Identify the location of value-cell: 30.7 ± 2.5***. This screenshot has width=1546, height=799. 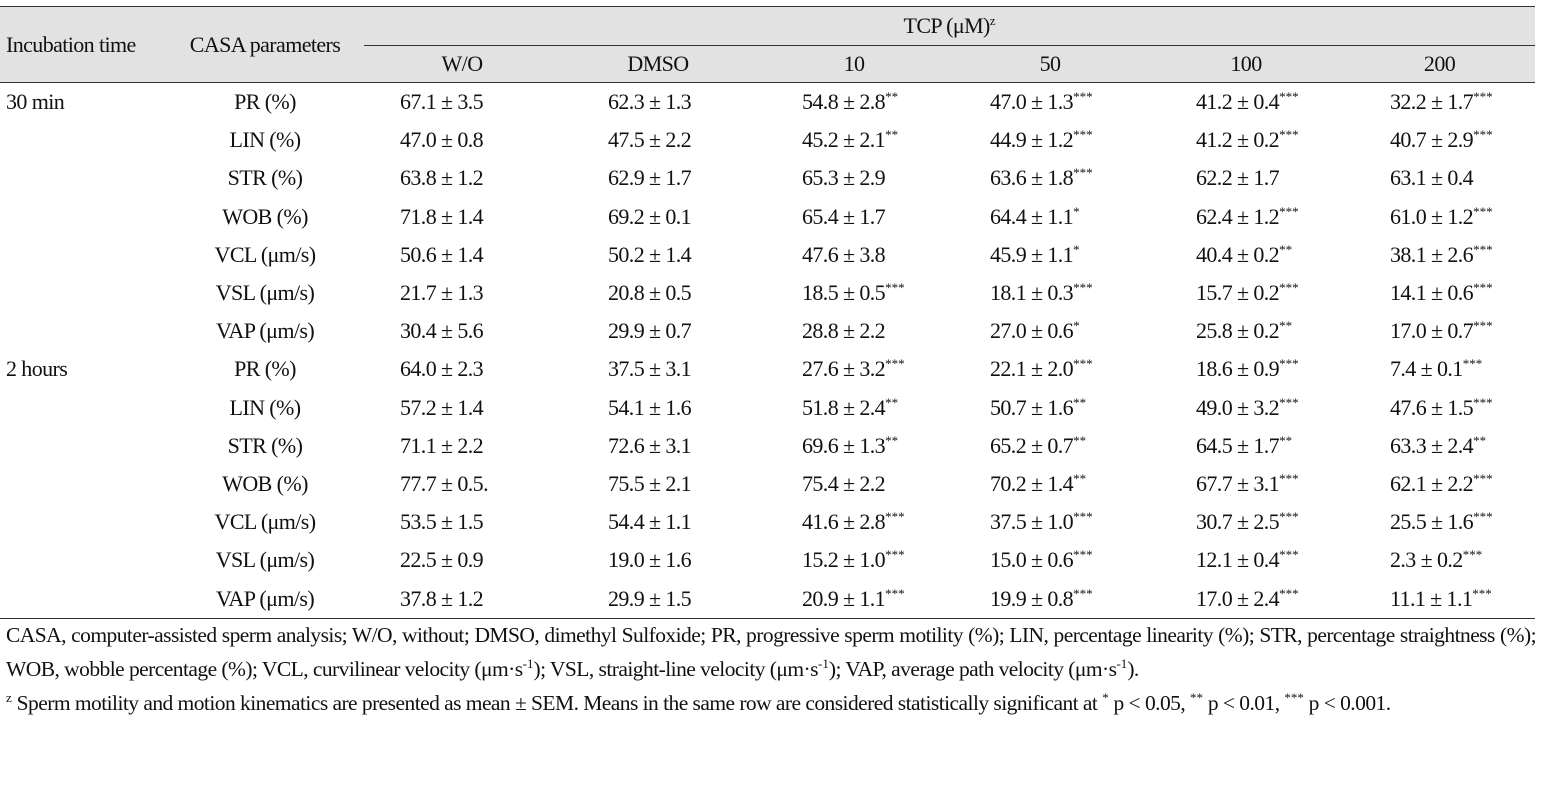
(1246, 522).